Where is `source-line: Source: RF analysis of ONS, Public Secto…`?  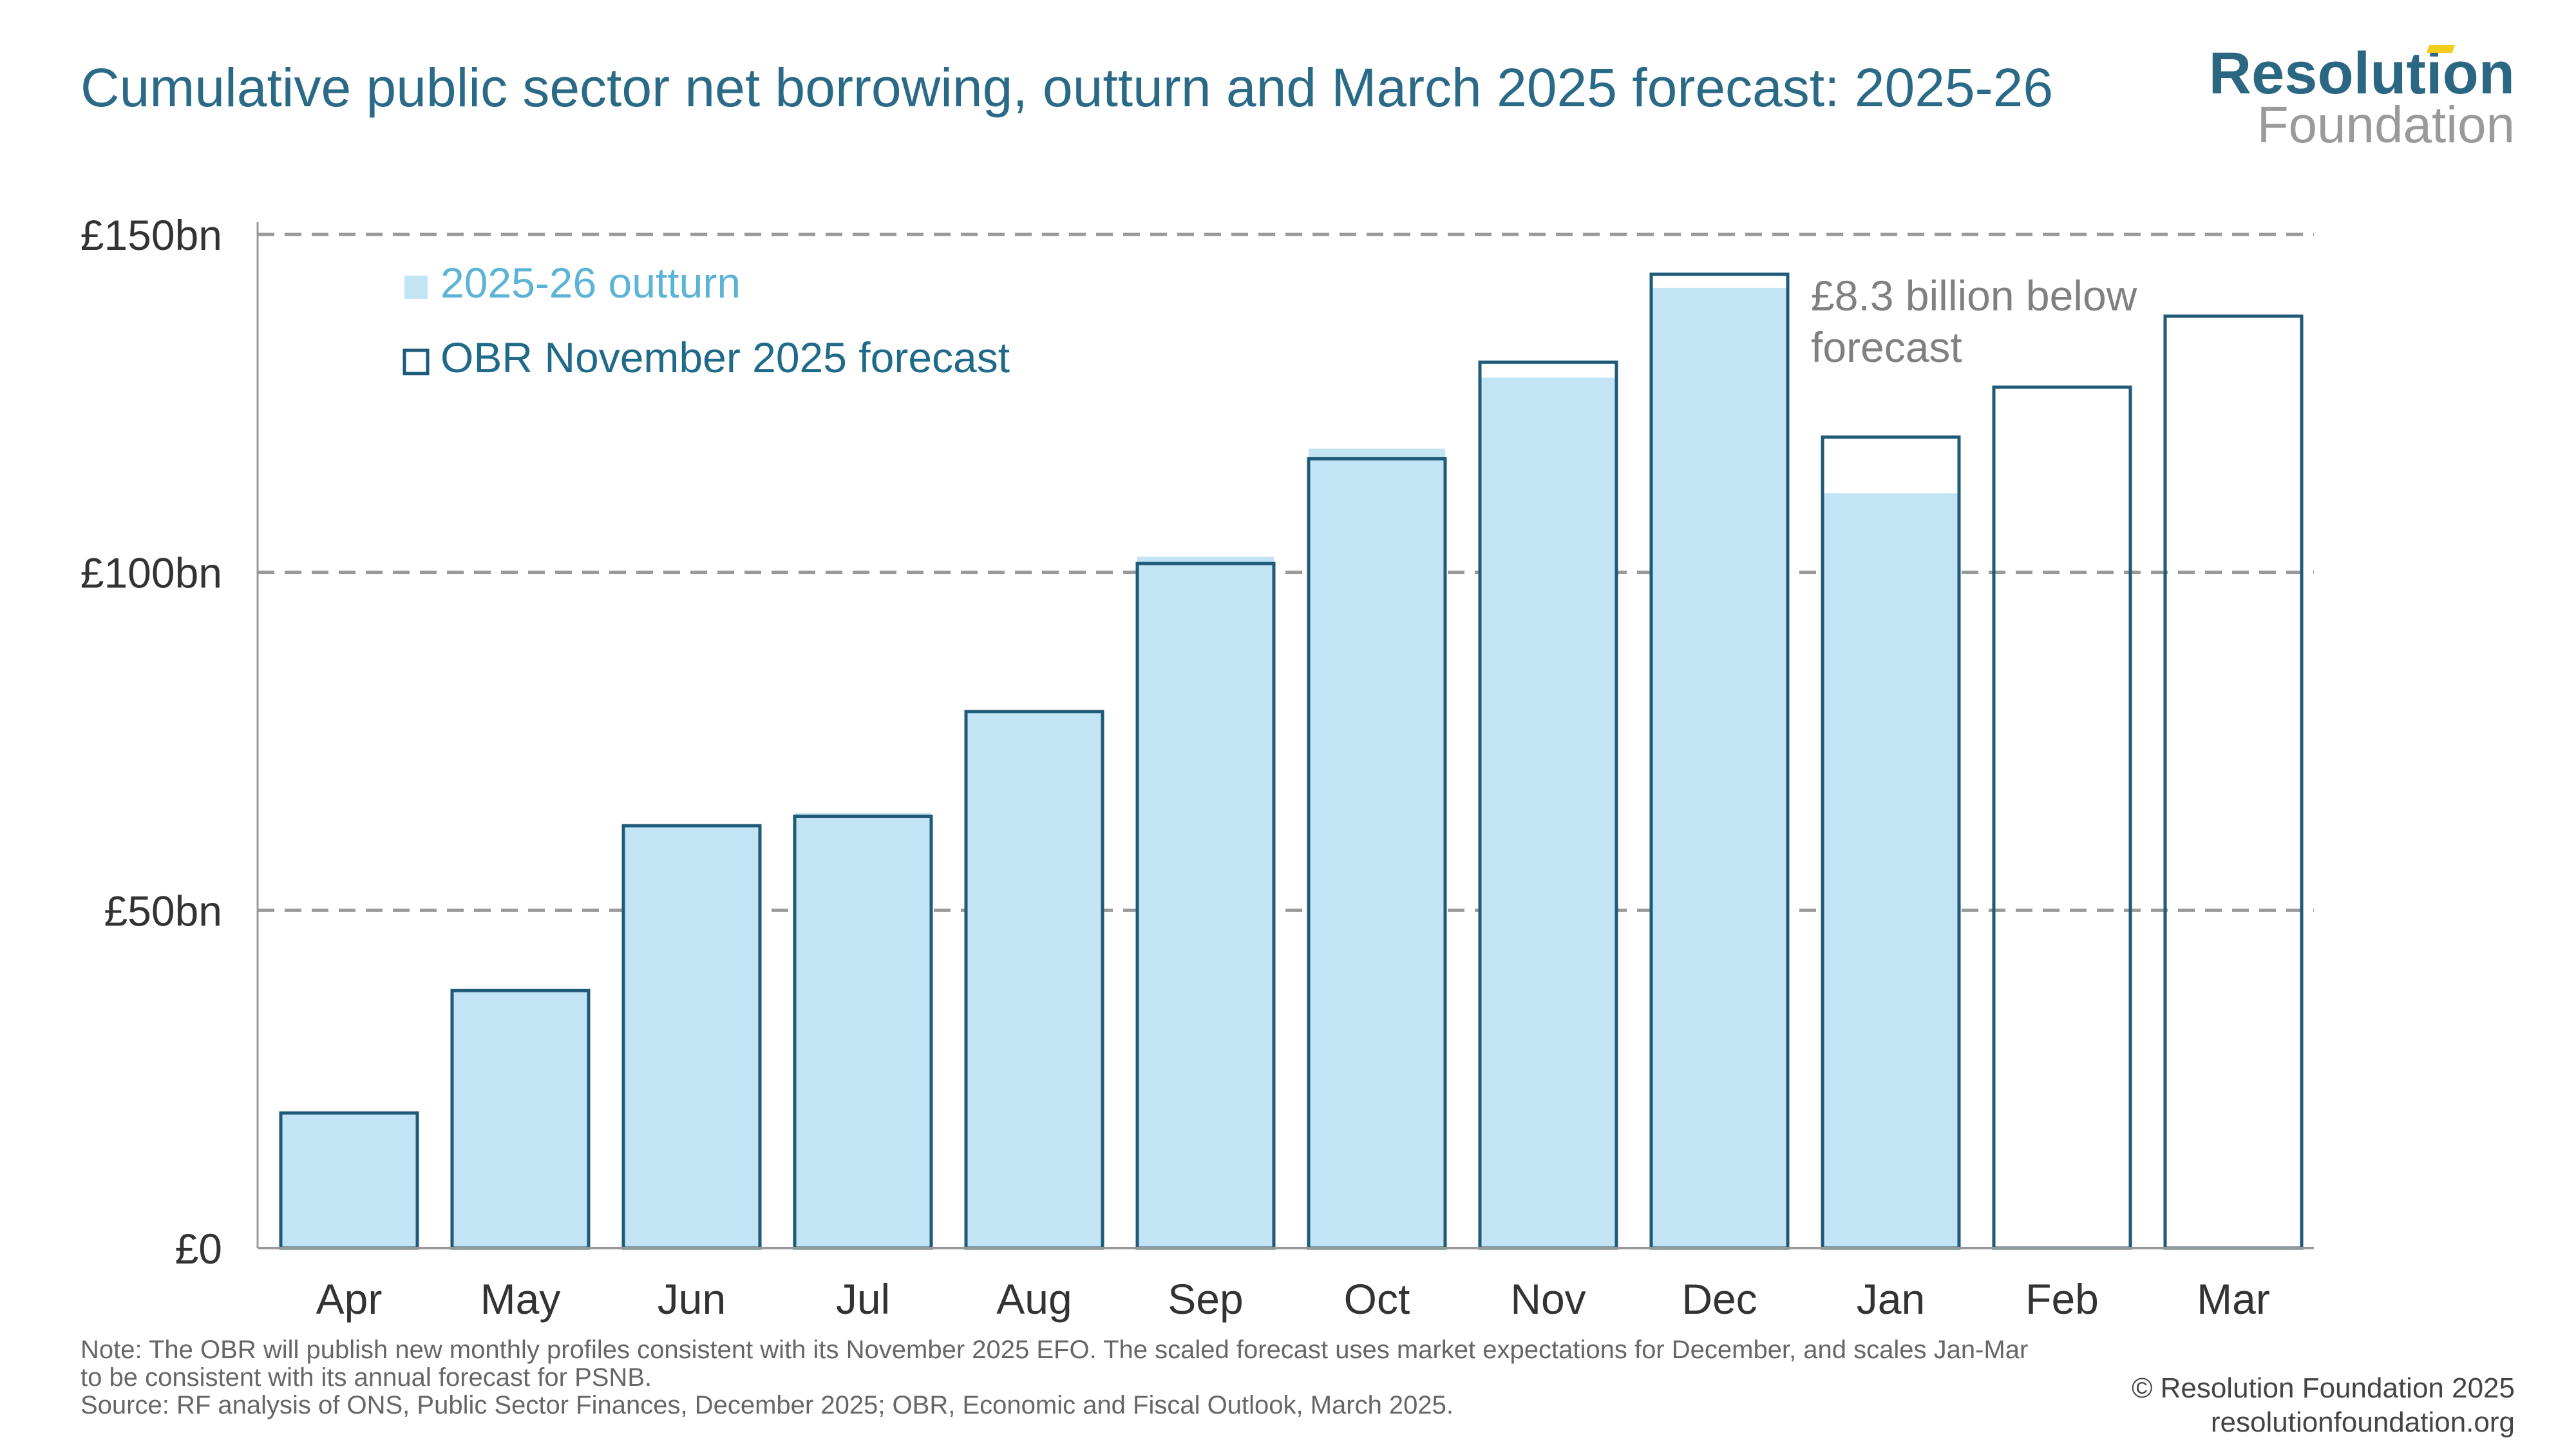 source-line: Source: RF analysis of ONS, Public Secto… is located at coordinates (767, 1405).